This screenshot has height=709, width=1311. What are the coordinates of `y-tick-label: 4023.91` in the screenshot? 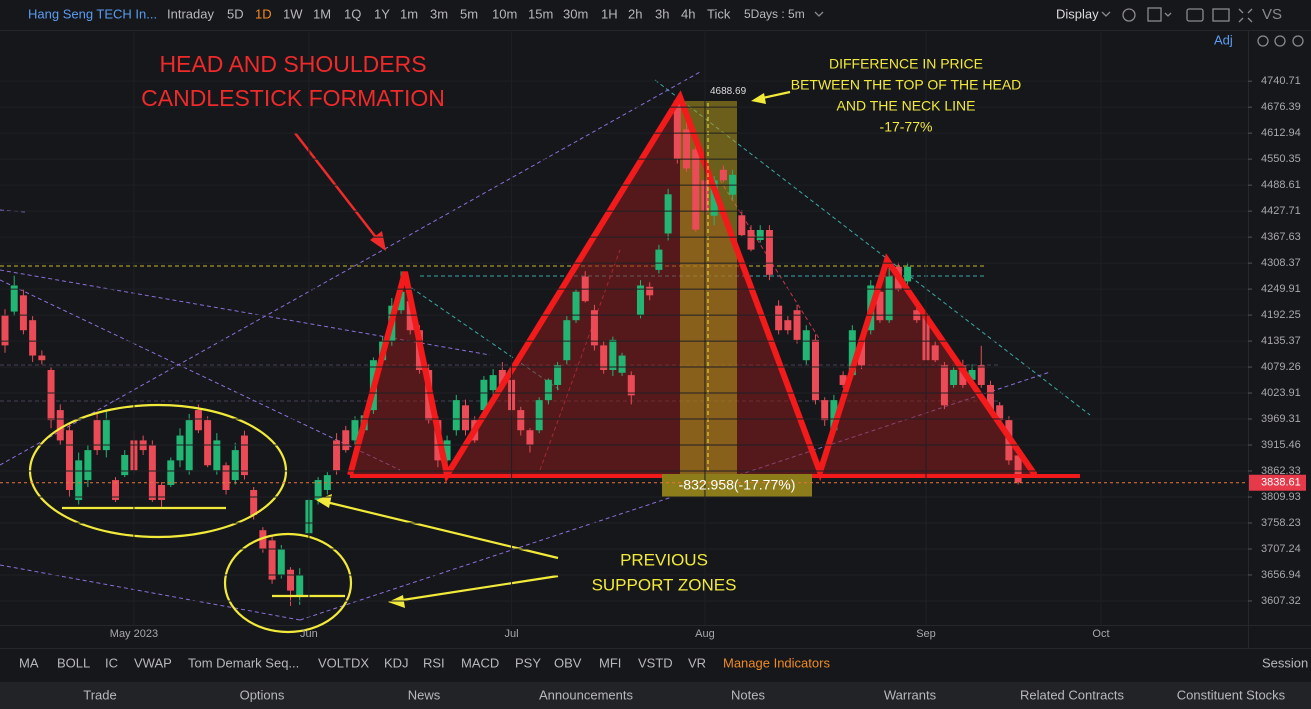 It's located at (1281, 393).